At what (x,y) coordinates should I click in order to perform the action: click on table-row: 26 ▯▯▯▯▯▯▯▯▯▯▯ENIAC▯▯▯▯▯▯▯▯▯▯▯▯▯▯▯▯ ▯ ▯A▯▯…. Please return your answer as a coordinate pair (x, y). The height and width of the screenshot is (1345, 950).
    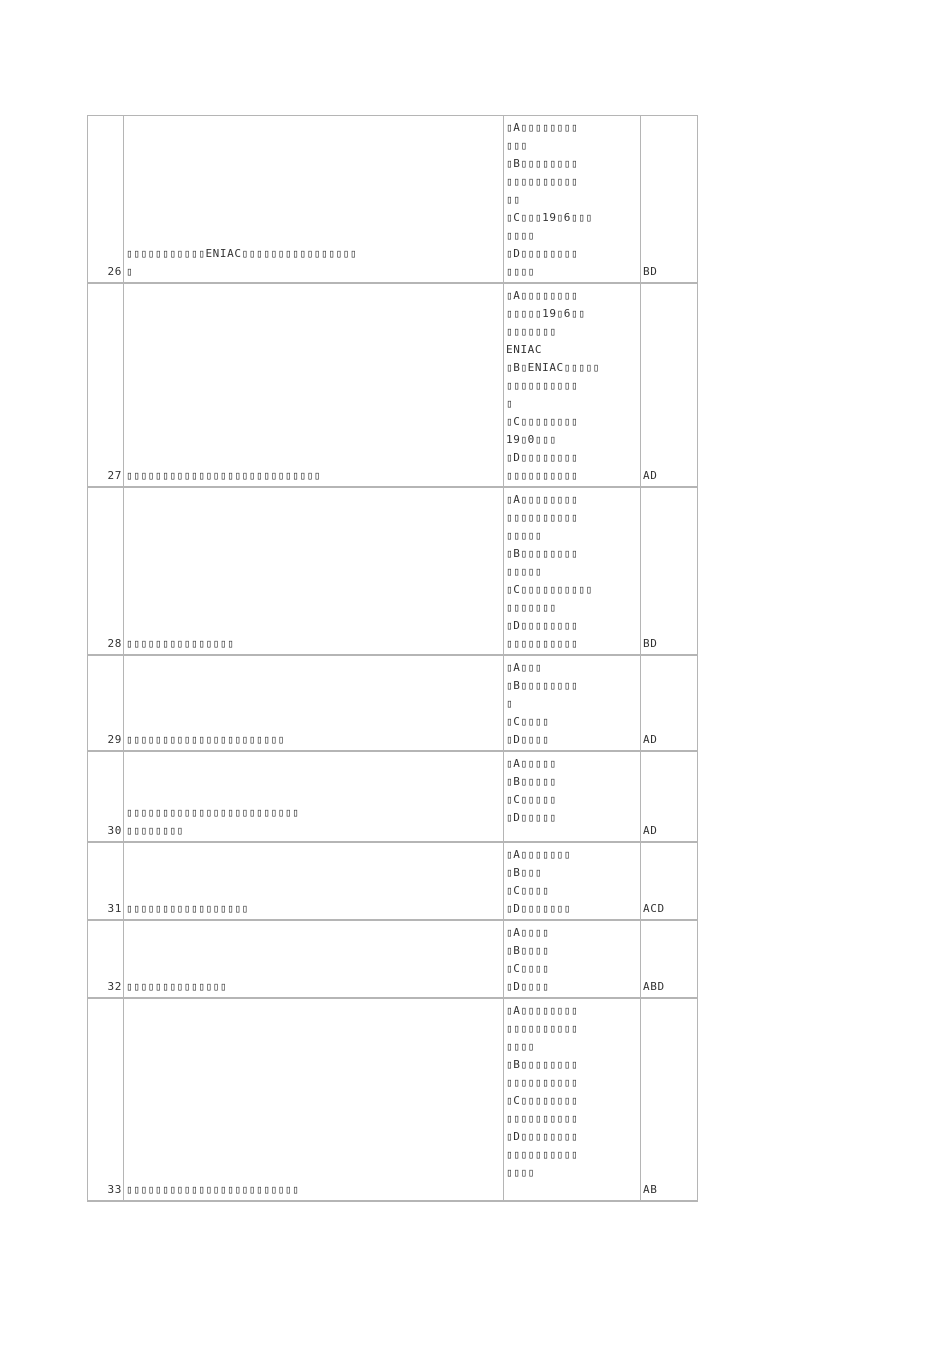
    Looking at the image, I should click on (392, 199).